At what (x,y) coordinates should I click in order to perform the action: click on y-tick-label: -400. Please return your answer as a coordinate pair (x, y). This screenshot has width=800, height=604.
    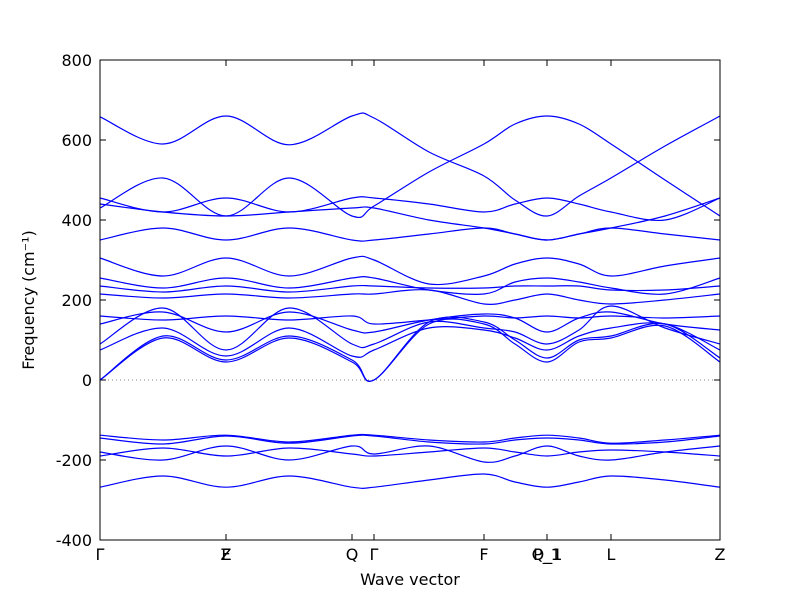
    Looking at the image, I should click on (74, 540).